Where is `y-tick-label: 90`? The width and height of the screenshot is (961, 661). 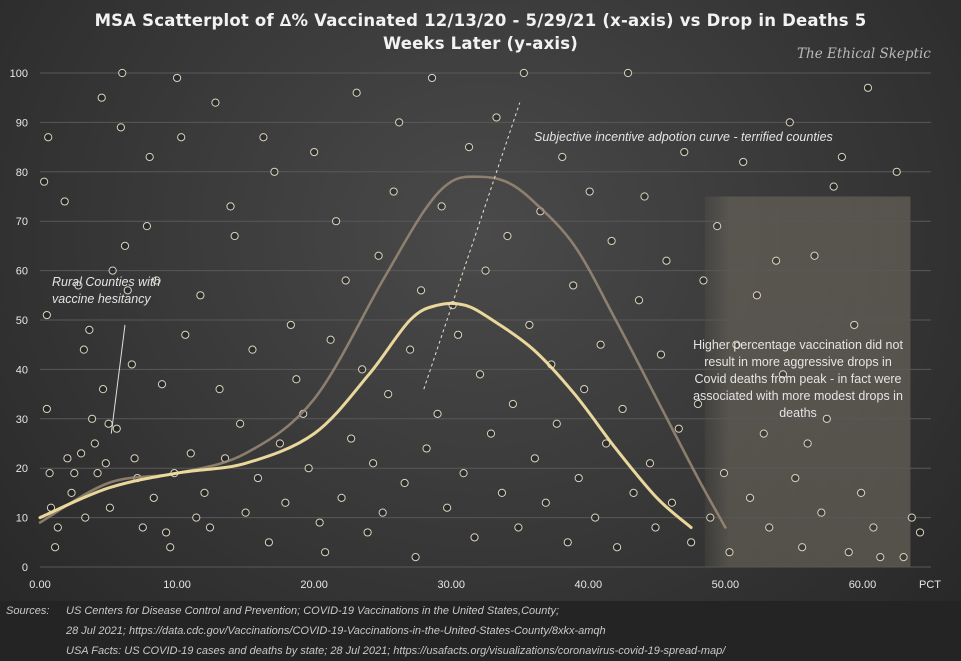
y-tick-label: 90 is located at coordinates (22, 123).